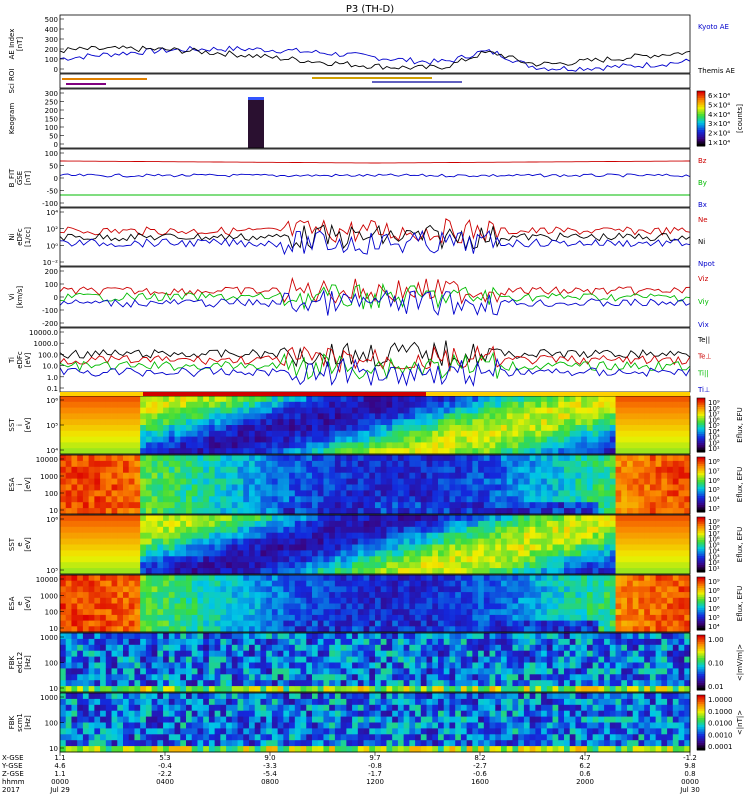 The image size is (750, 800). What do you see at coordinates (375, 237) in the screenshot?
I see `series-line-ni` at bounding box center [375, 237].